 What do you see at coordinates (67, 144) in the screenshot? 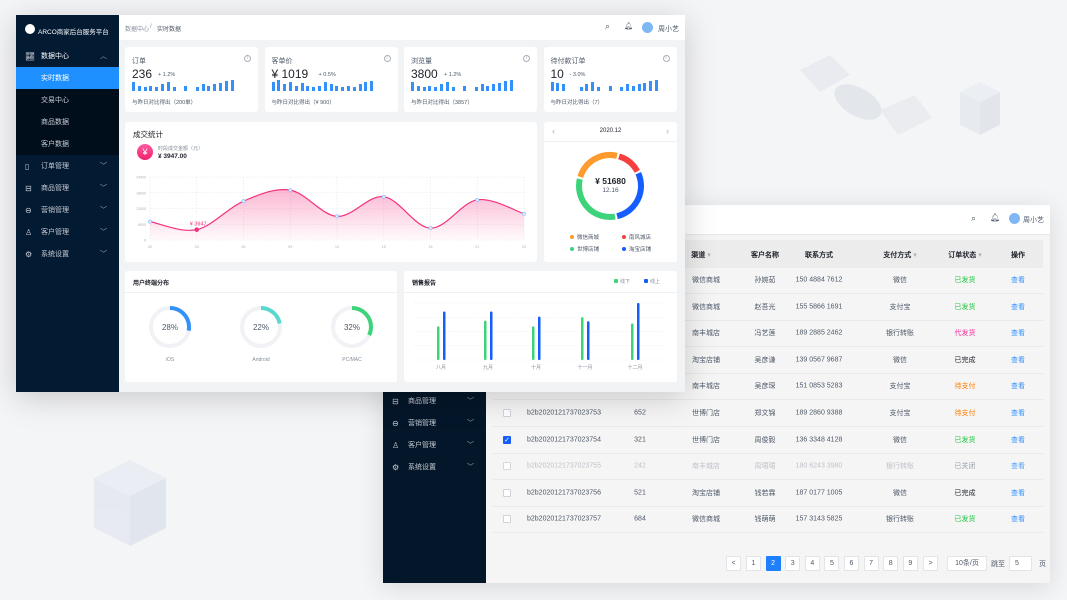
I see `sidebar-subitem: 客户数据` at bounding box center [67, 144].